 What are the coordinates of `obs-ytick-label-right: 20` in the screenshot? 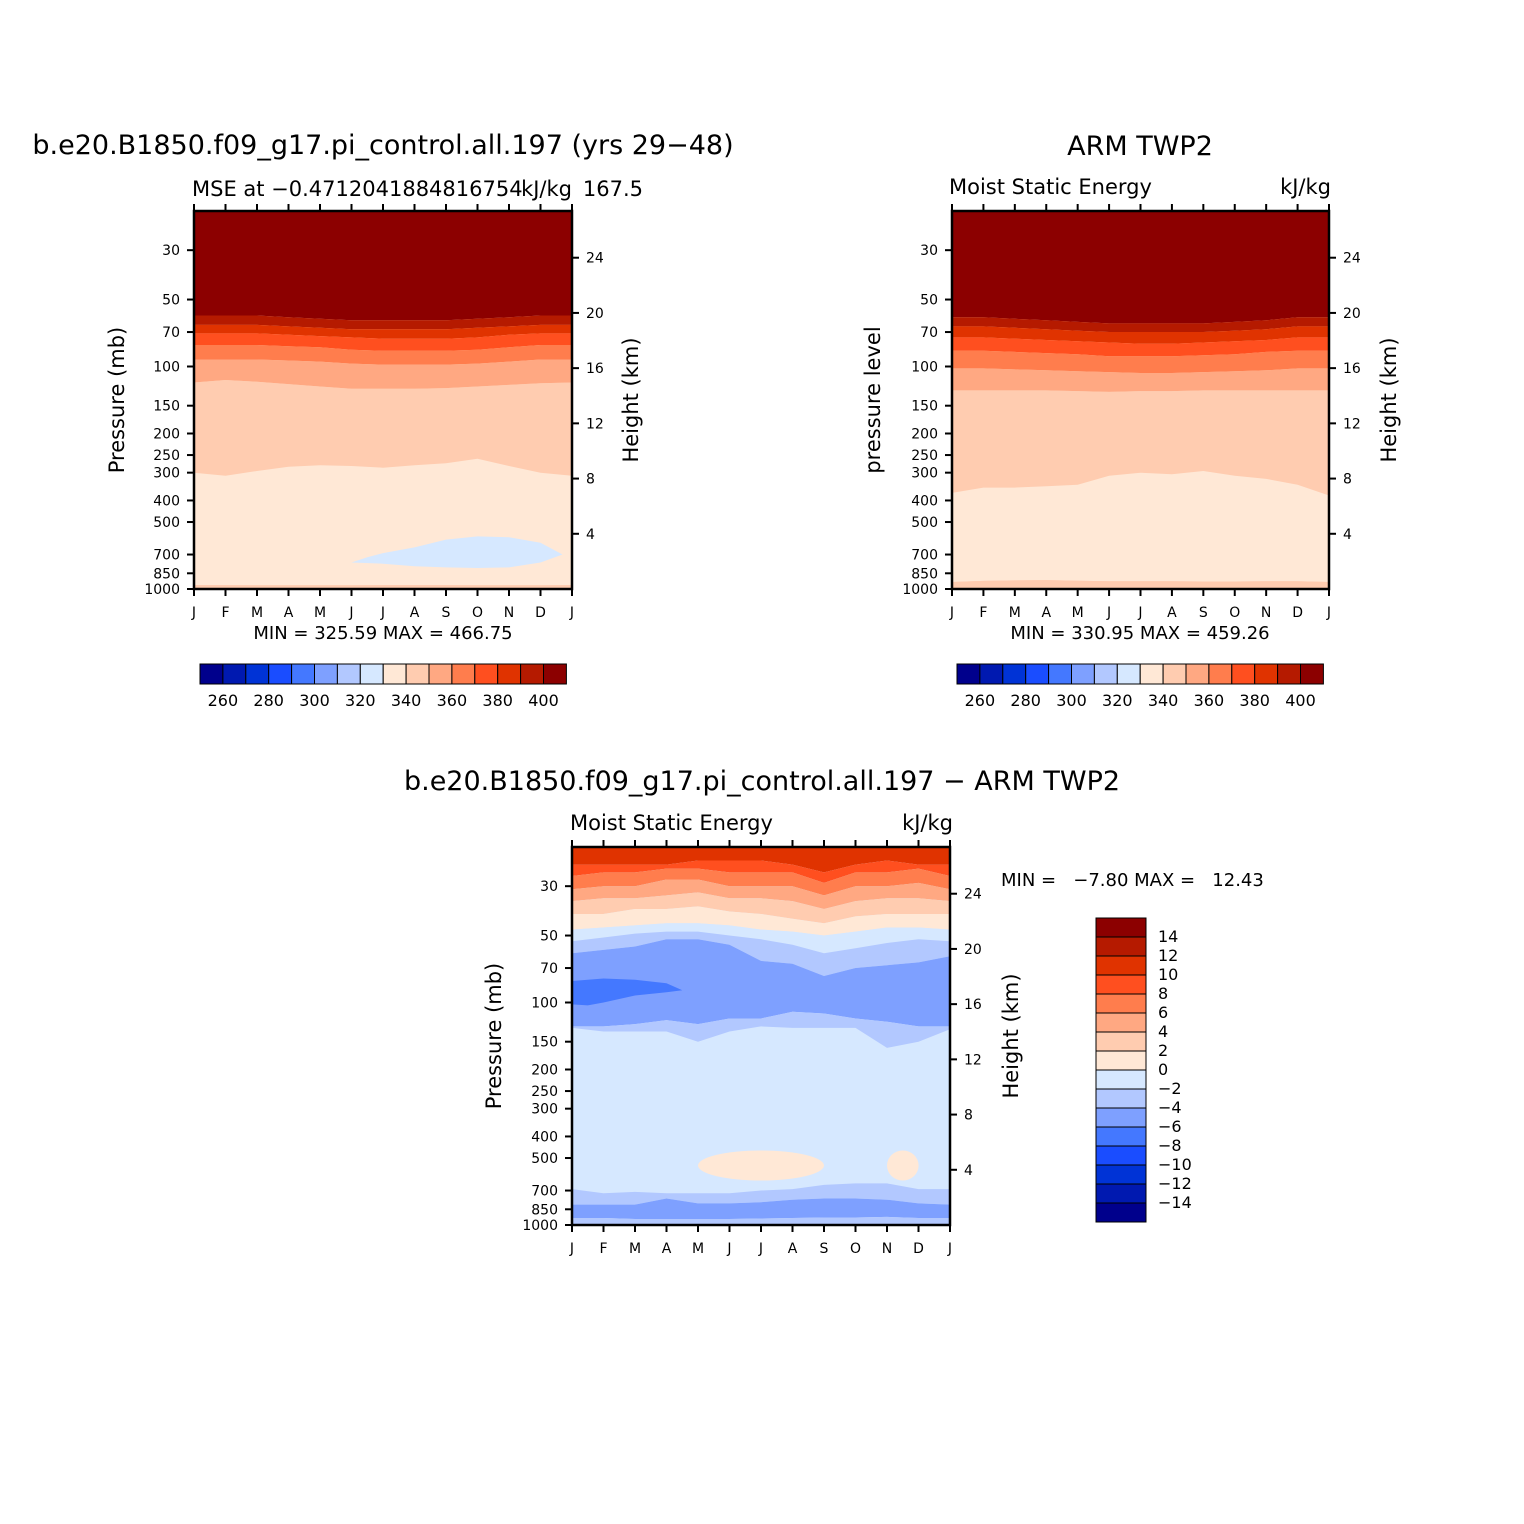 It's located at (1352, 314).